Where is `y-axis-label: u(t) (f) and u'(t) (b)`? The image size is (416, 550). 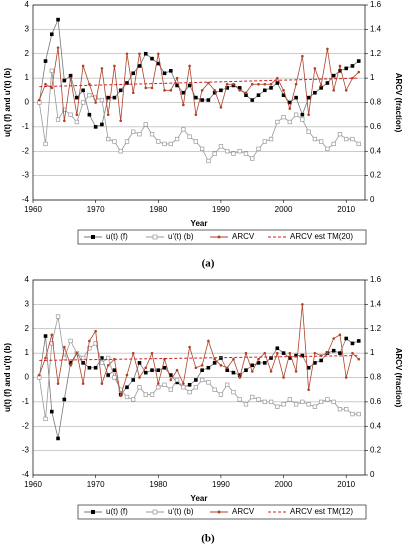
y-axis-label: u(t) (f) and u'(t) (b) is located at coordinates (7, 377).